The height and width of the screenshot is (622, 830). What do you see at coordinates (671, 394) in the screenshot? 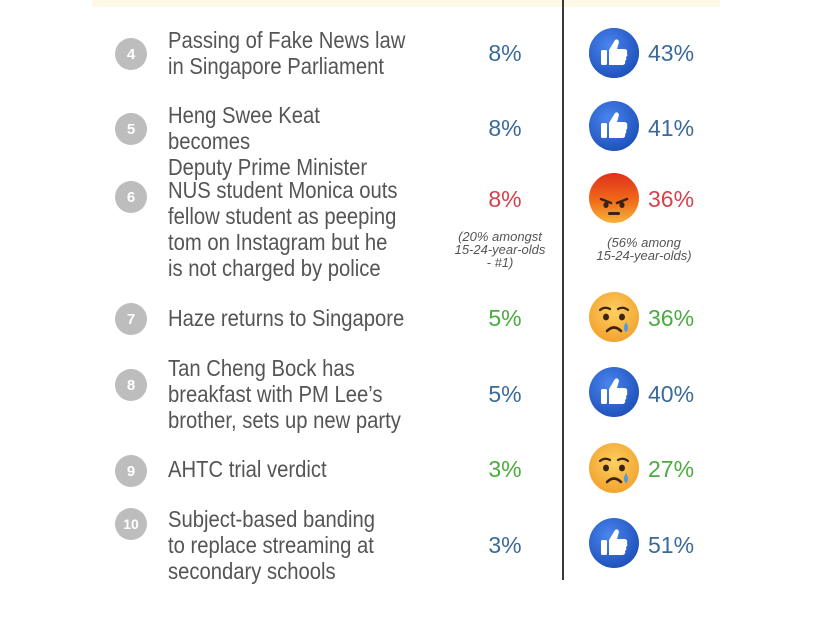
I see `reaction-percent: 40%` at bounding box center [671, 394].